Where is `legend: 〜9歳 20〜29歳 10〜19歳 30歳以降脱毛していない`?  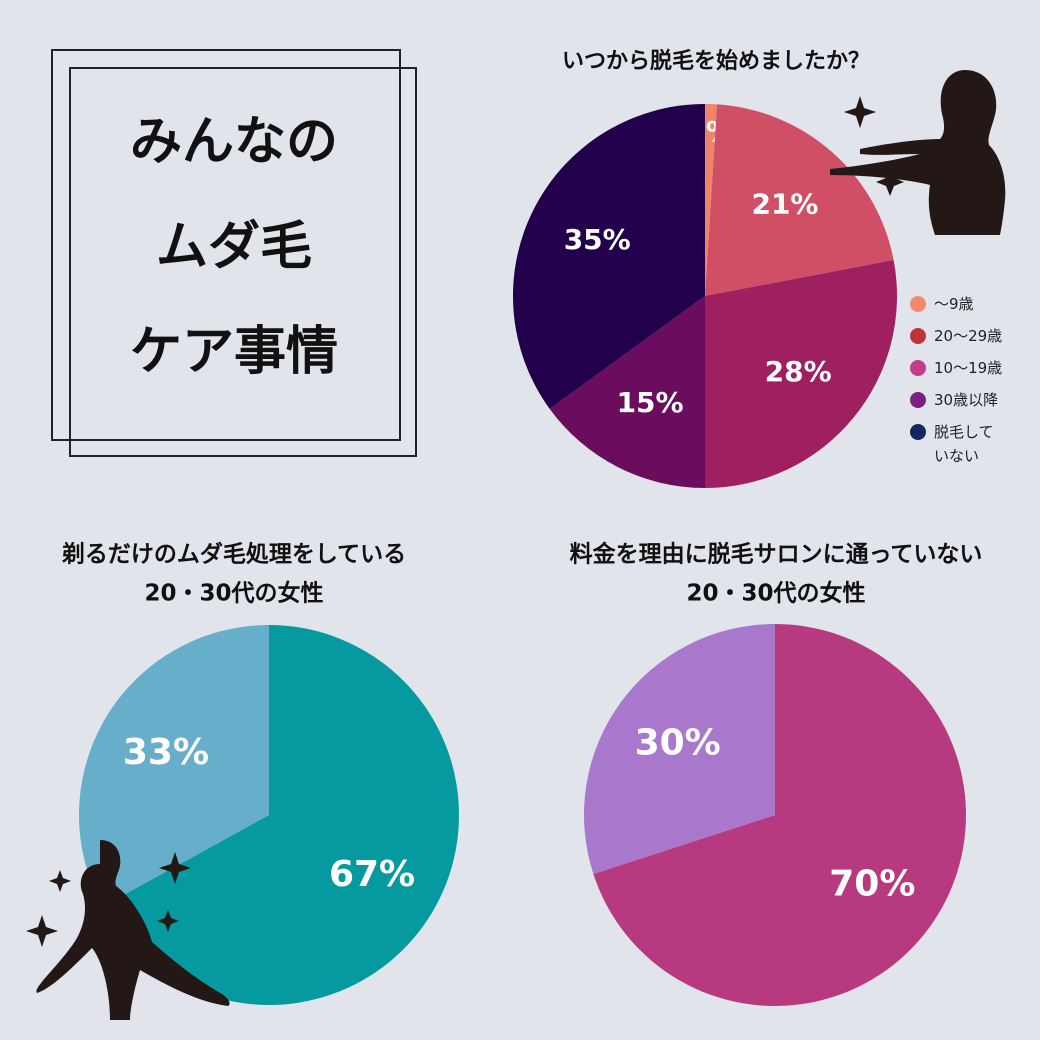 legend: 〜9歳 20〜29歳 10〜19歳 30歳以降脱毛していない is located at coordinates (960, 384).